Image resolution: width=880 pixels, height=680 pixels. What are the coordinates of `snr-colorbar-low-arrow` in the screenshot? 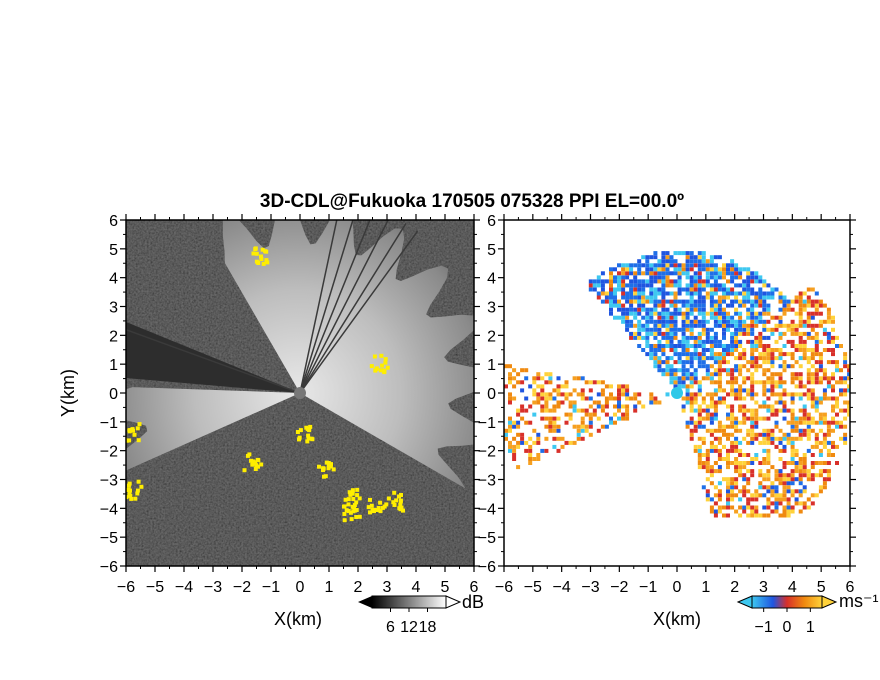 It's located at (365, 602).